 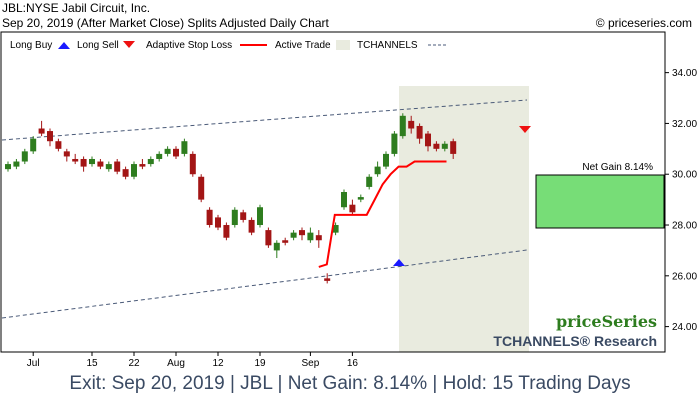 I want to click on active-trade-region, so click(x=464, y=219).